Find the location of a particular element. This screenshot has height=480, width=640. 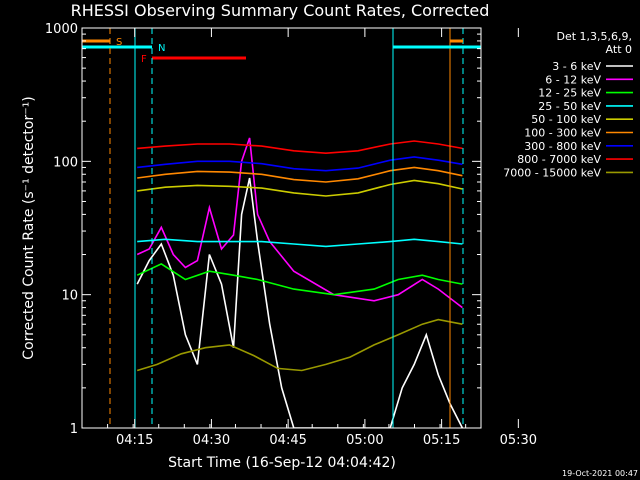

legend-label: 6 - 12 keV is located at coordinates (573, 79).